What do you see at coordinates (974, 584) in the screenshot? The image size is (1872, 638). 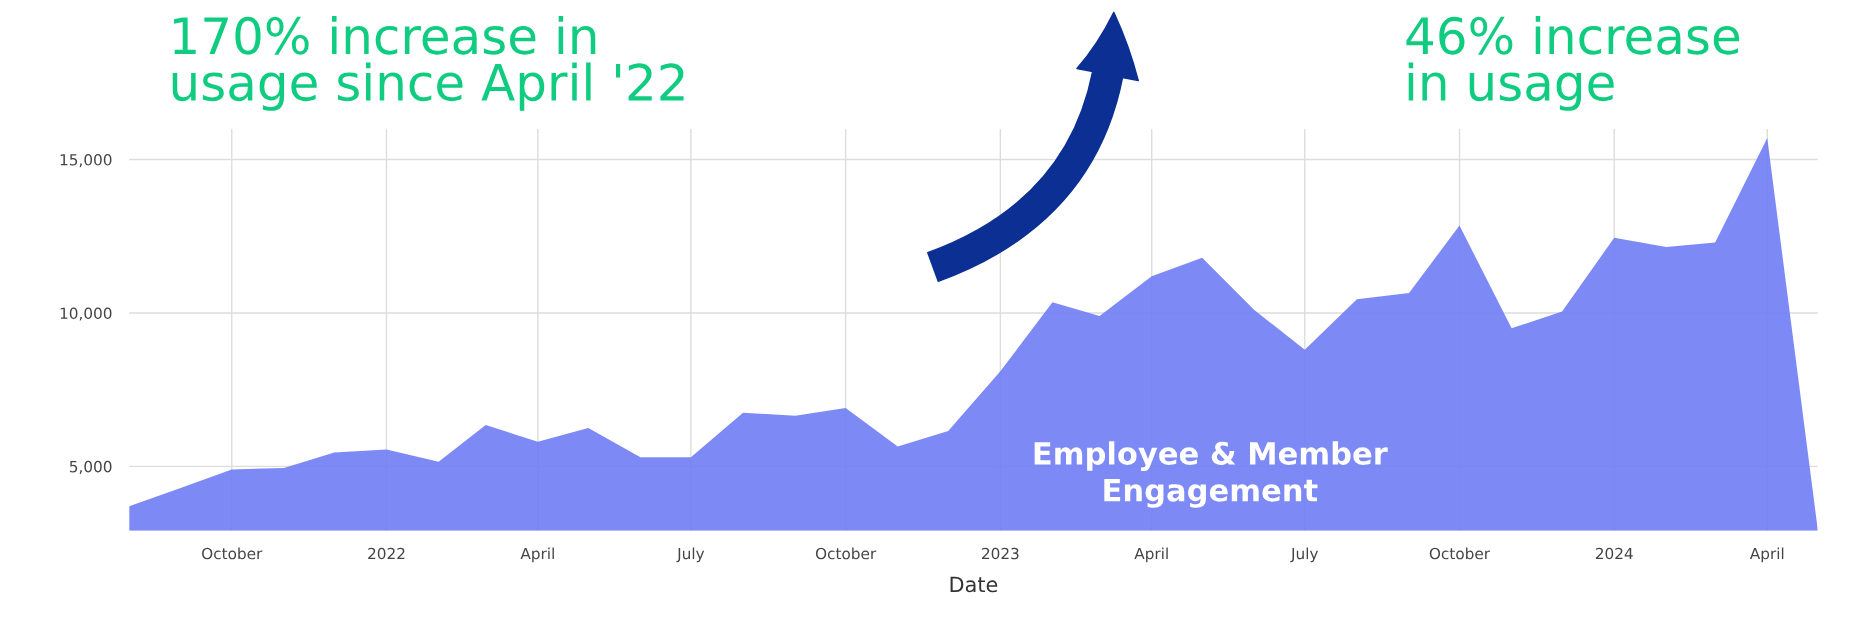 I see `x-axis-title: Date` at bounding box center [974, 584].